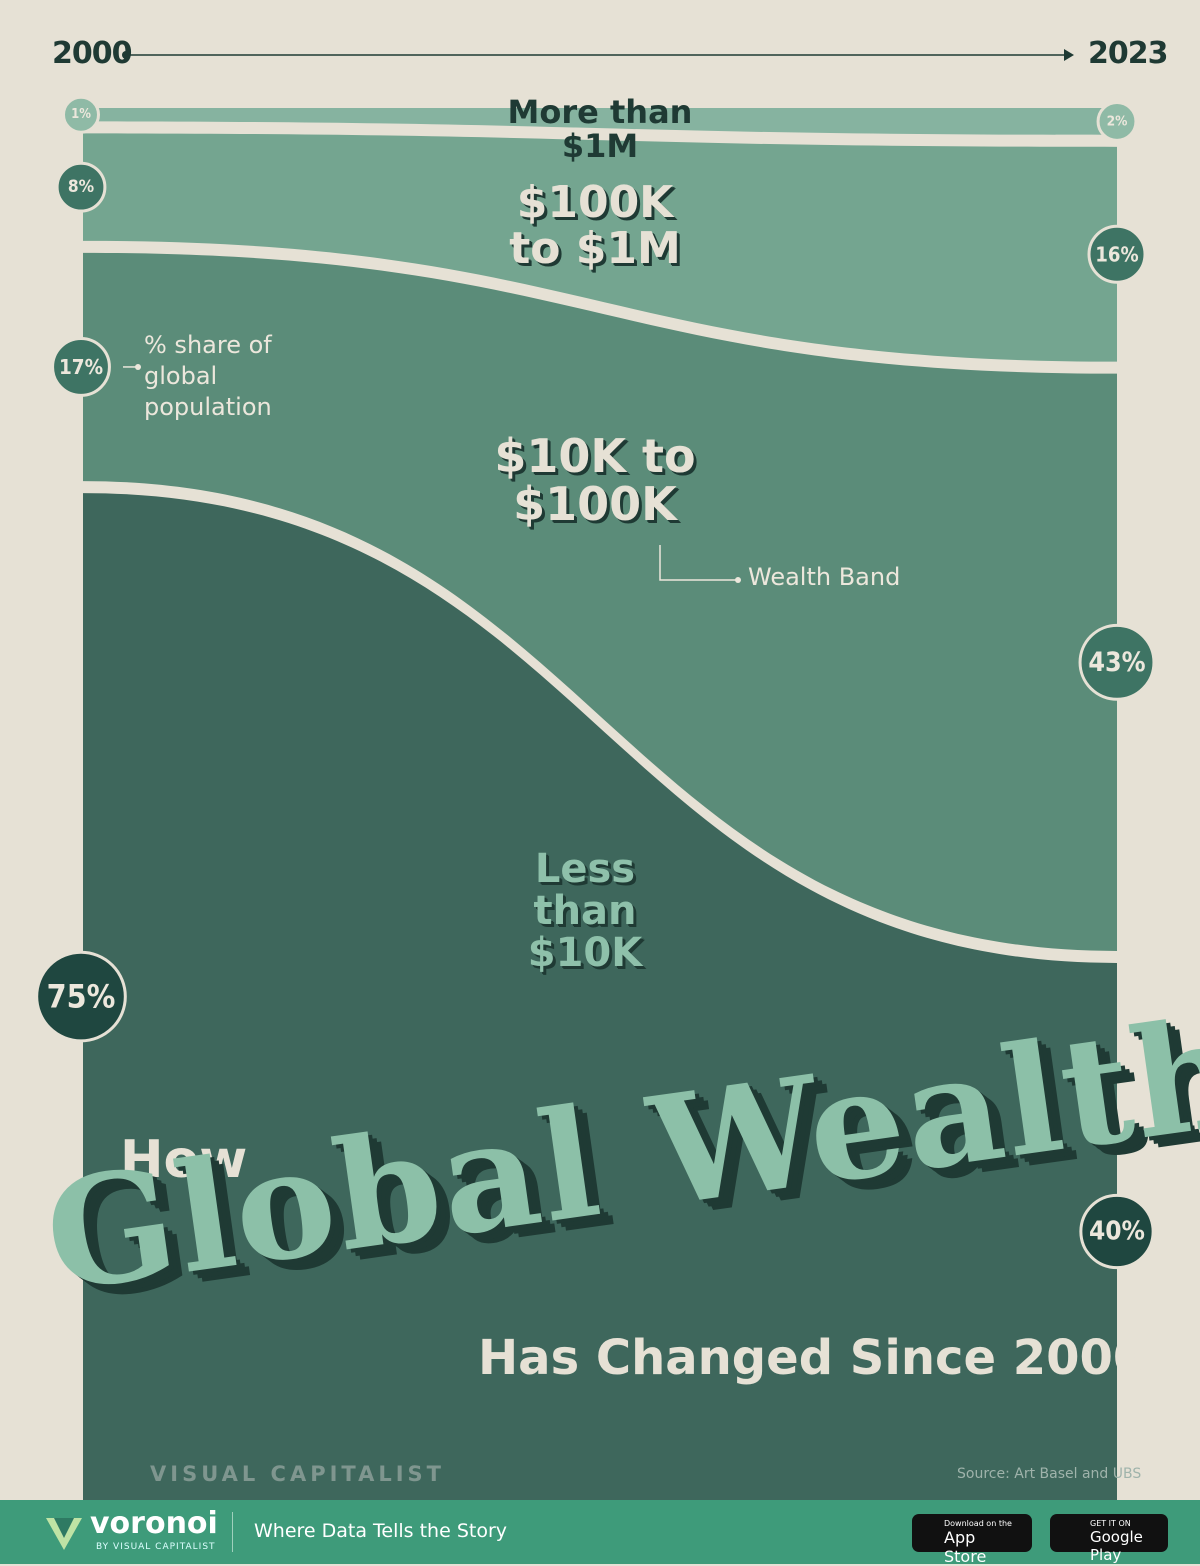 This screenshot has height=1566, width=1200. I want to click on value-label: 16%, so click(1116, 254).